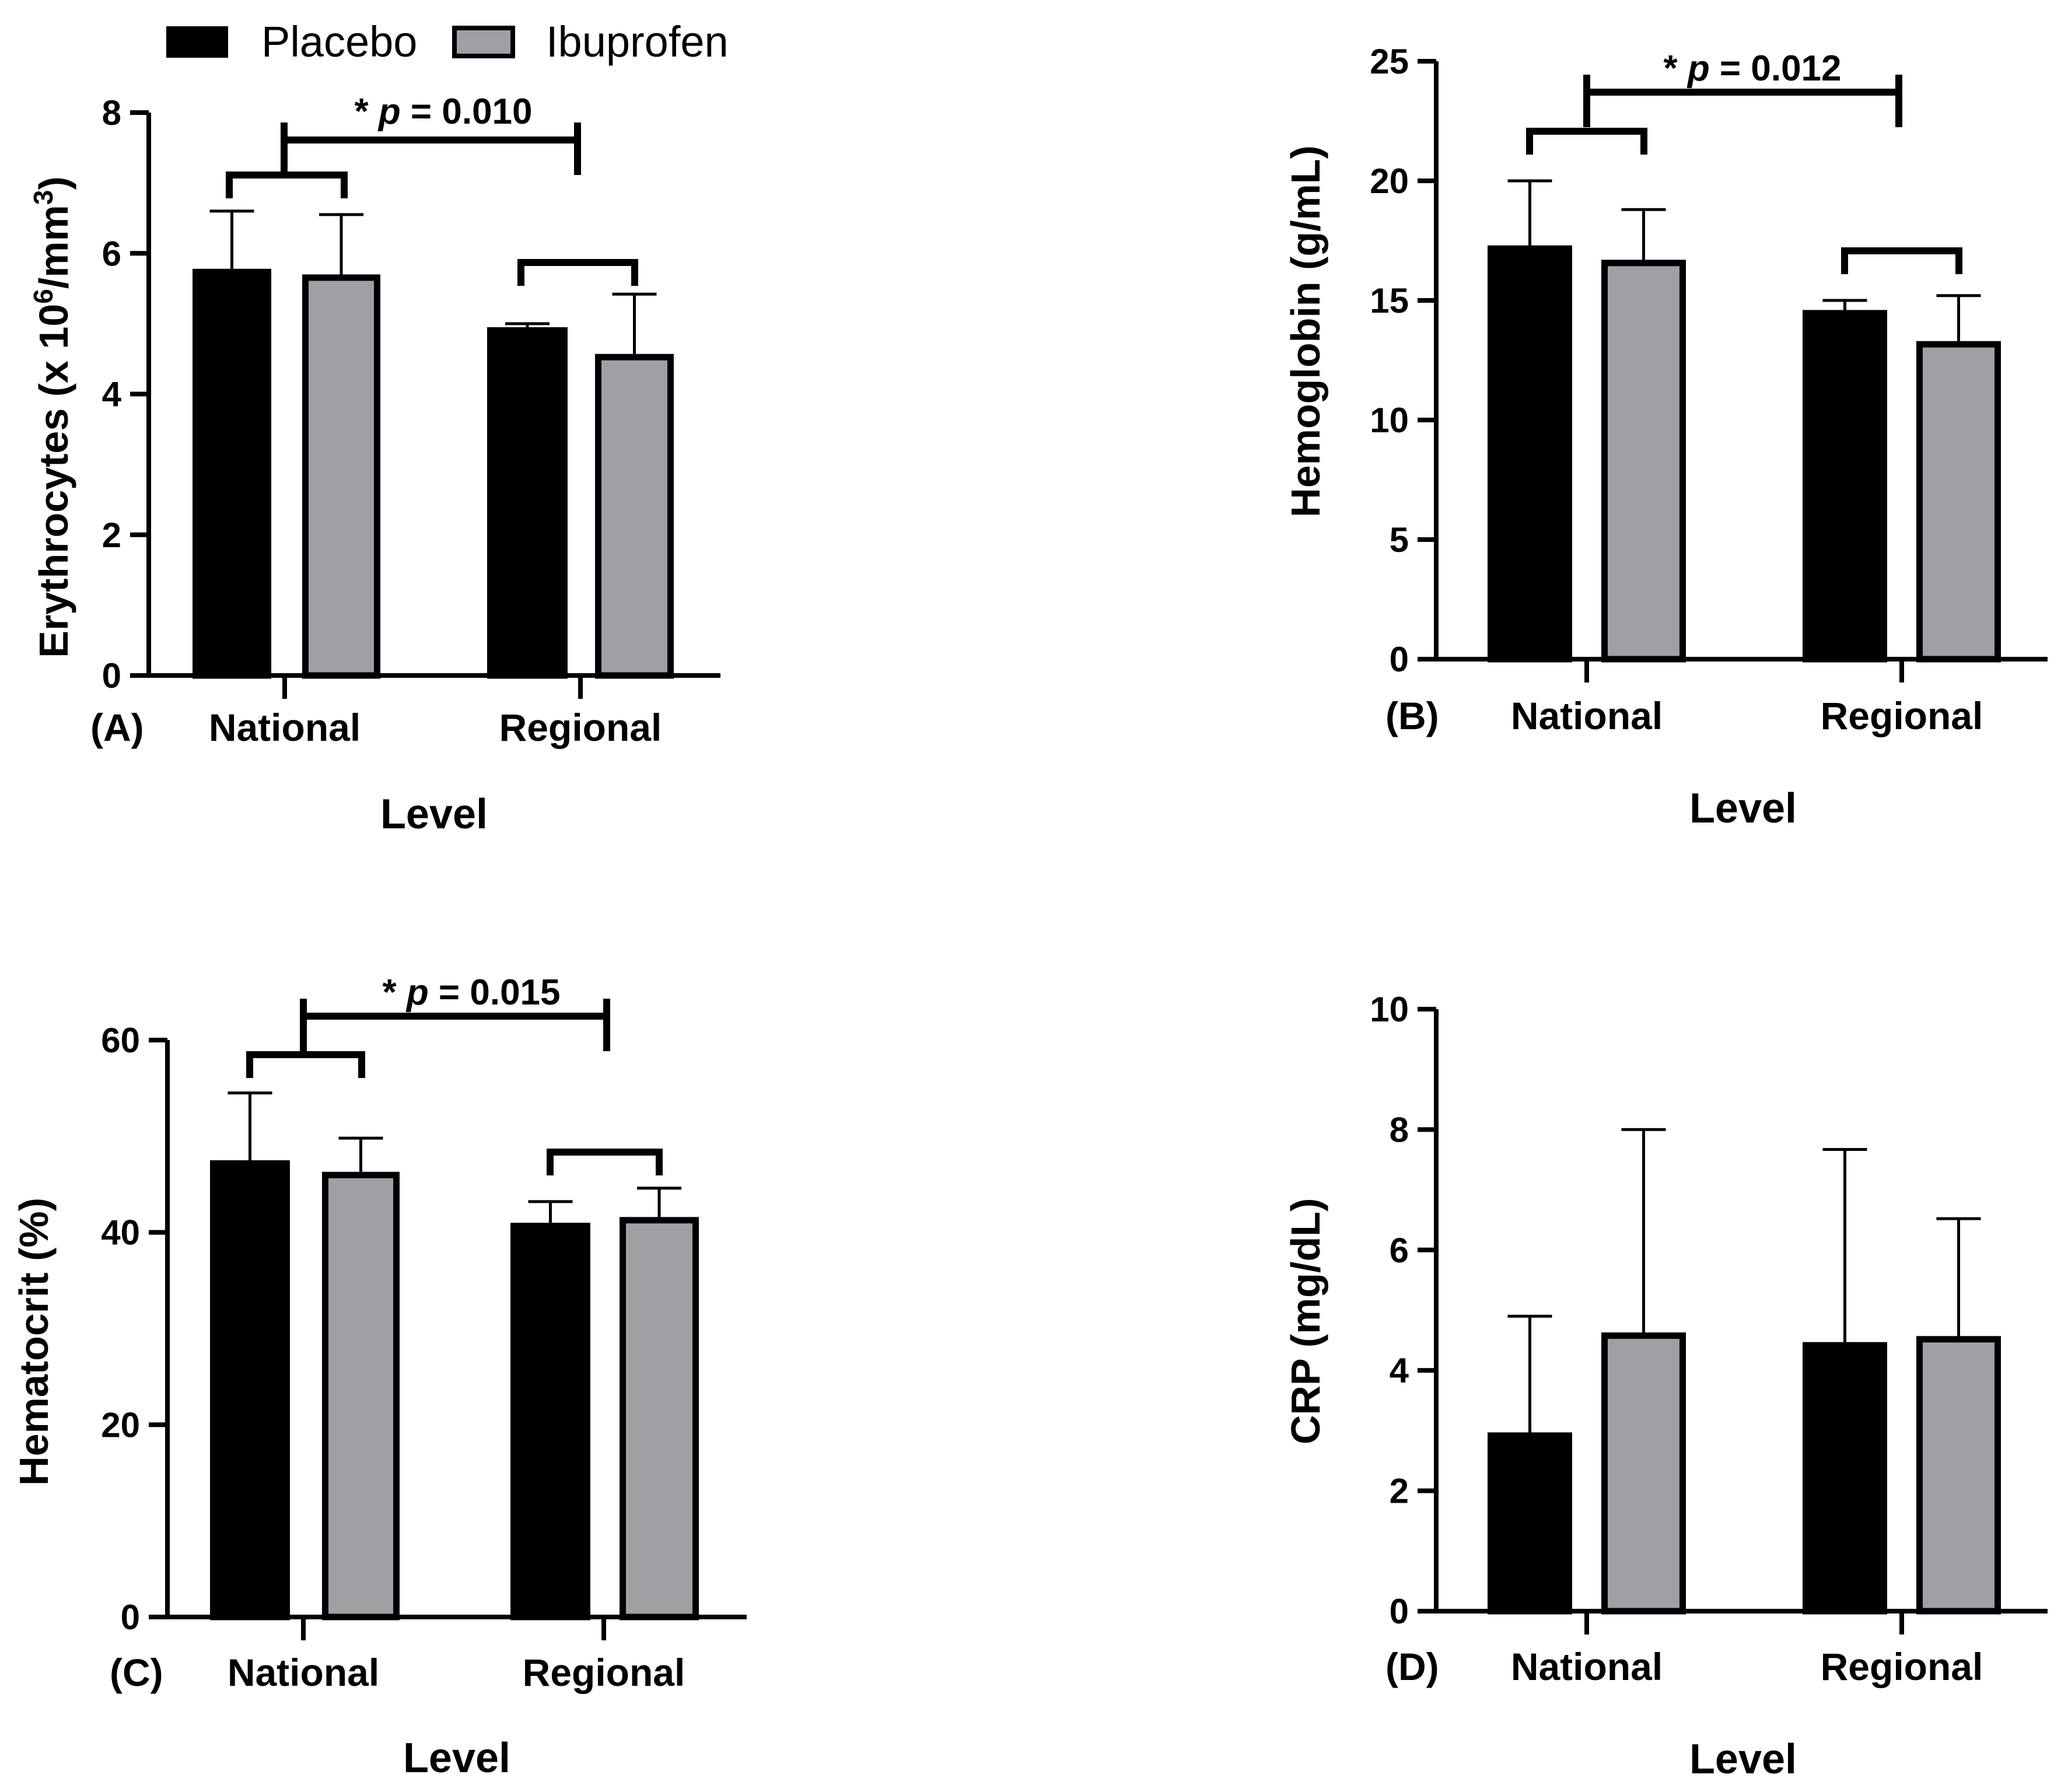 Image resolution: width=2061 pixels, height=1792 pixels. I want to click on y-tick-label: 60, so click(120, 1040).